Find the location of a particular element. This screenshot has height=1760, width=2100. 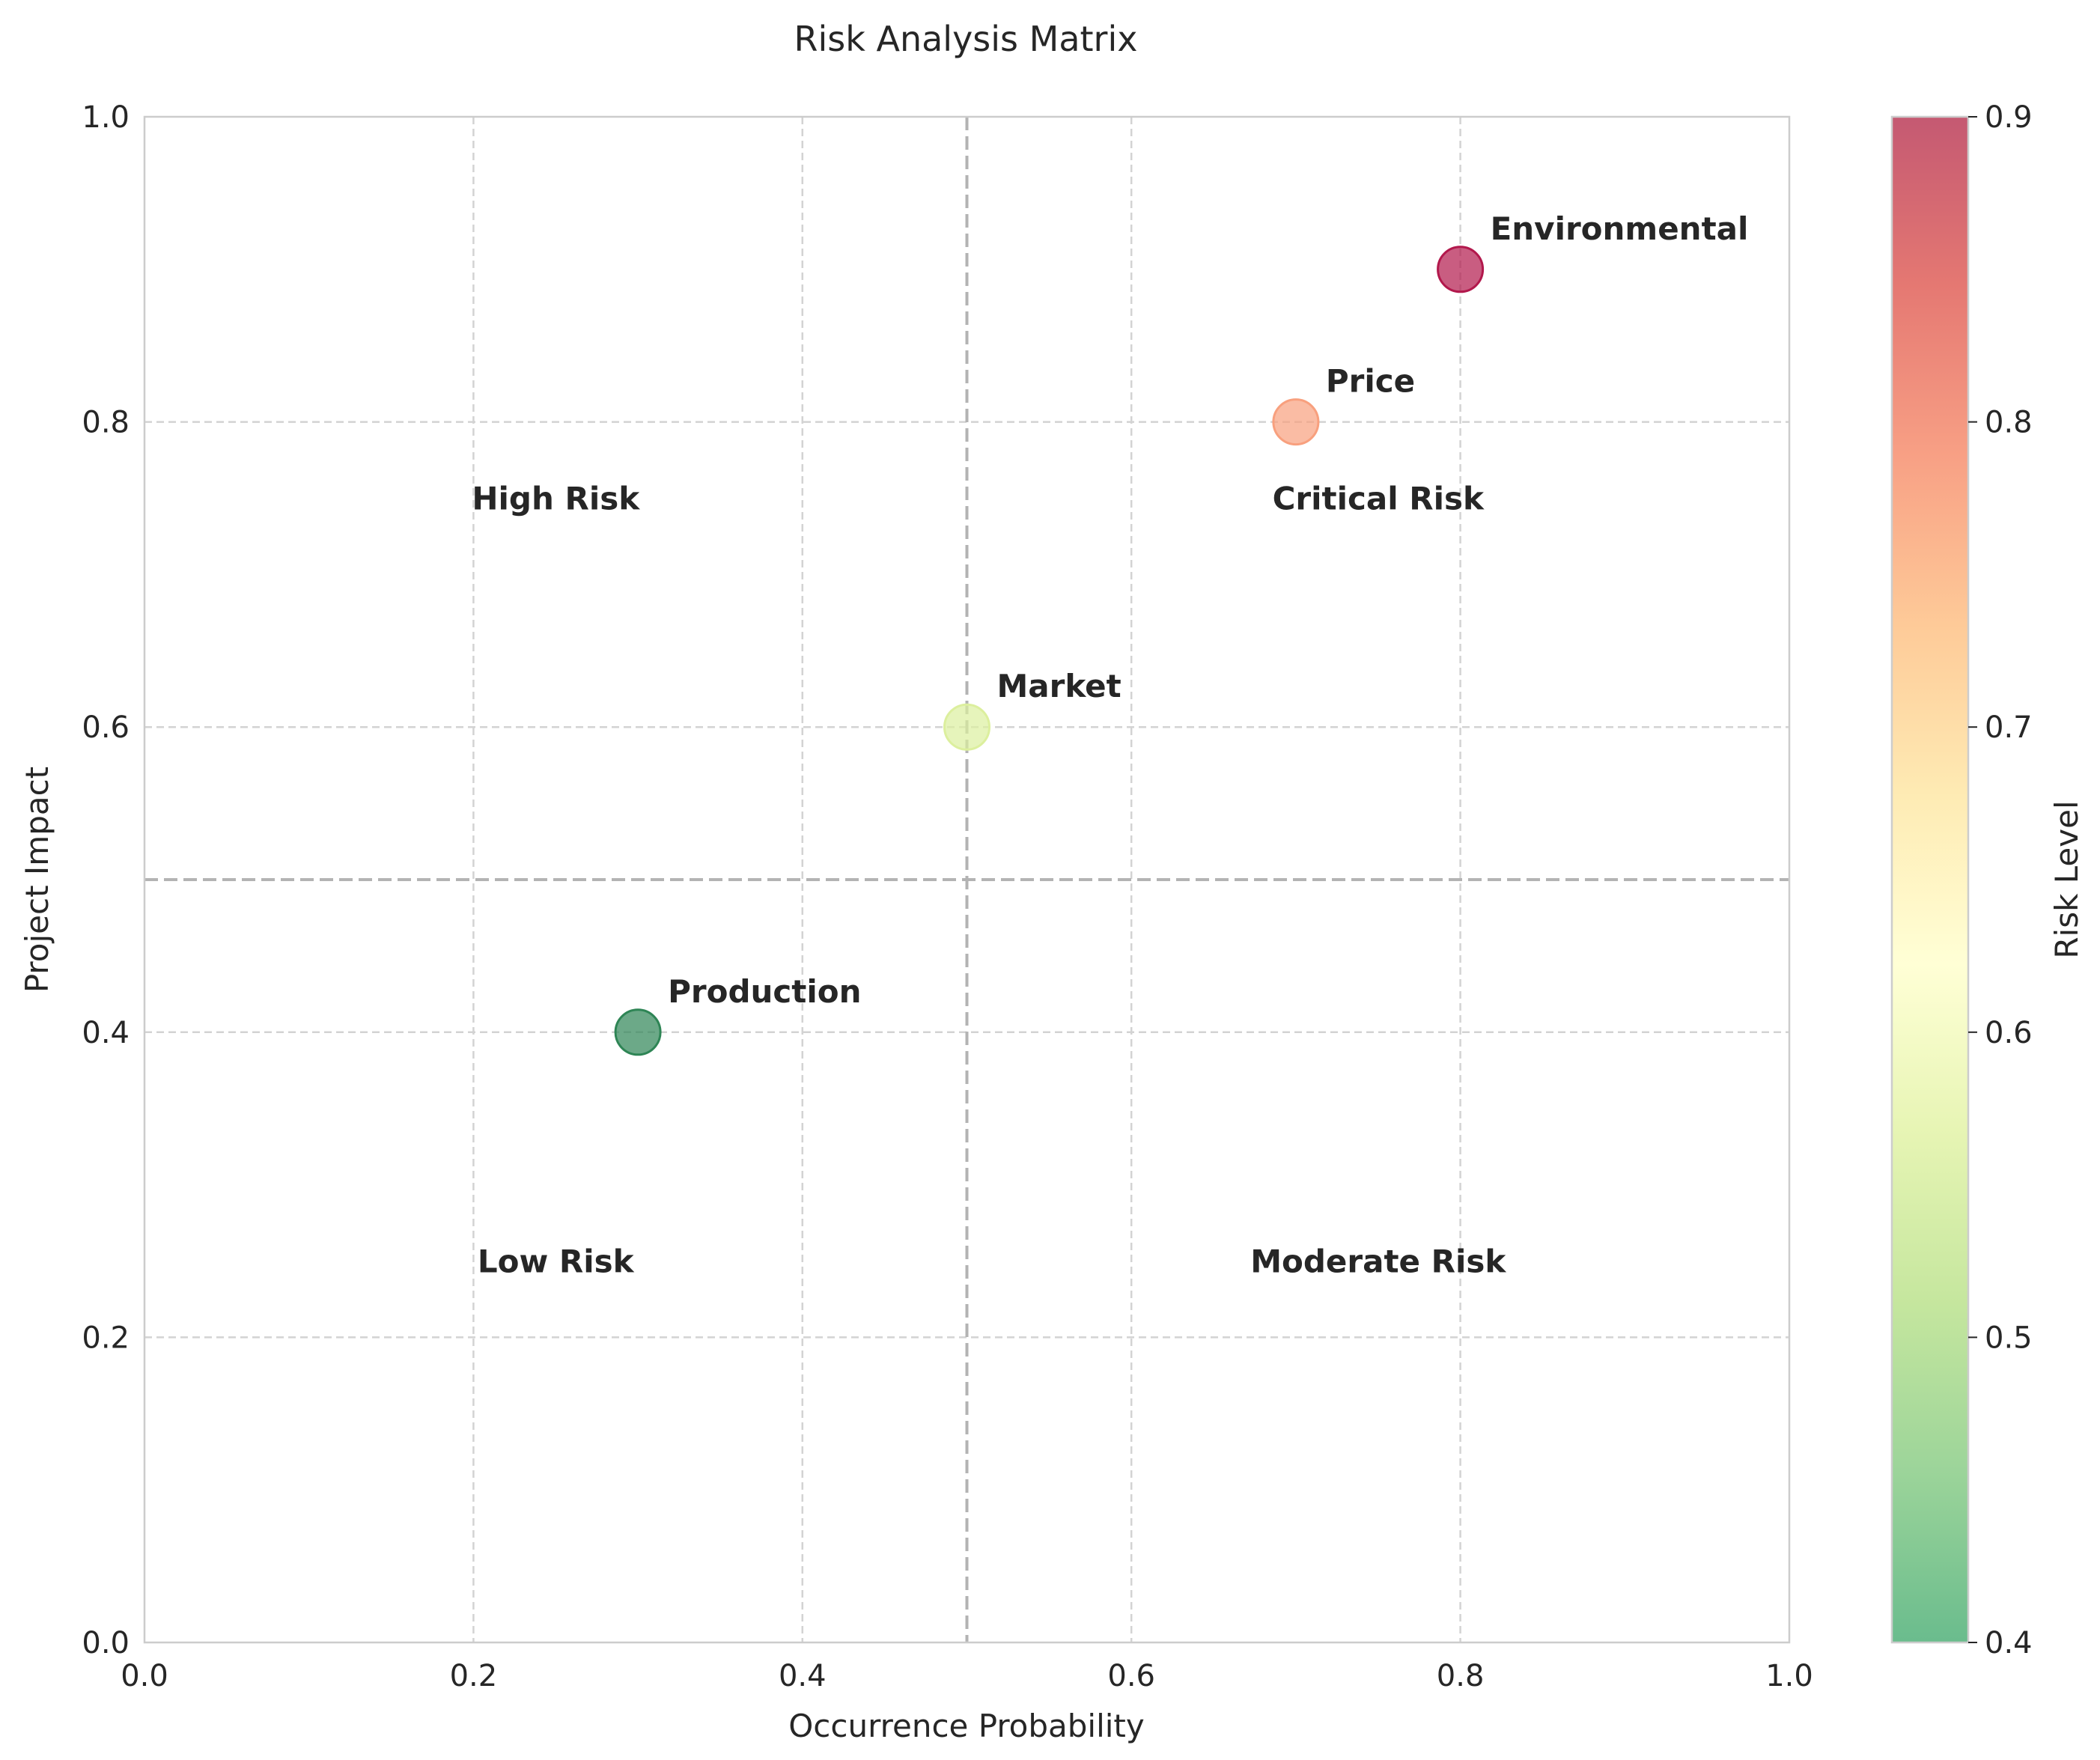

y-tick-label: 0.6 is located at coordinates (106, 727).